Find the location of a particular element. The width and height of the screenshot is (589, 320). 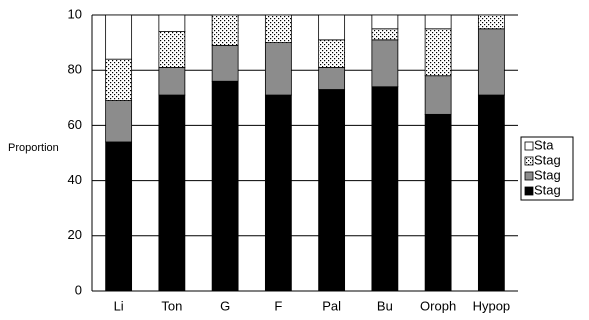

y-tick-label: 40 is located at coordinates (75, 179).